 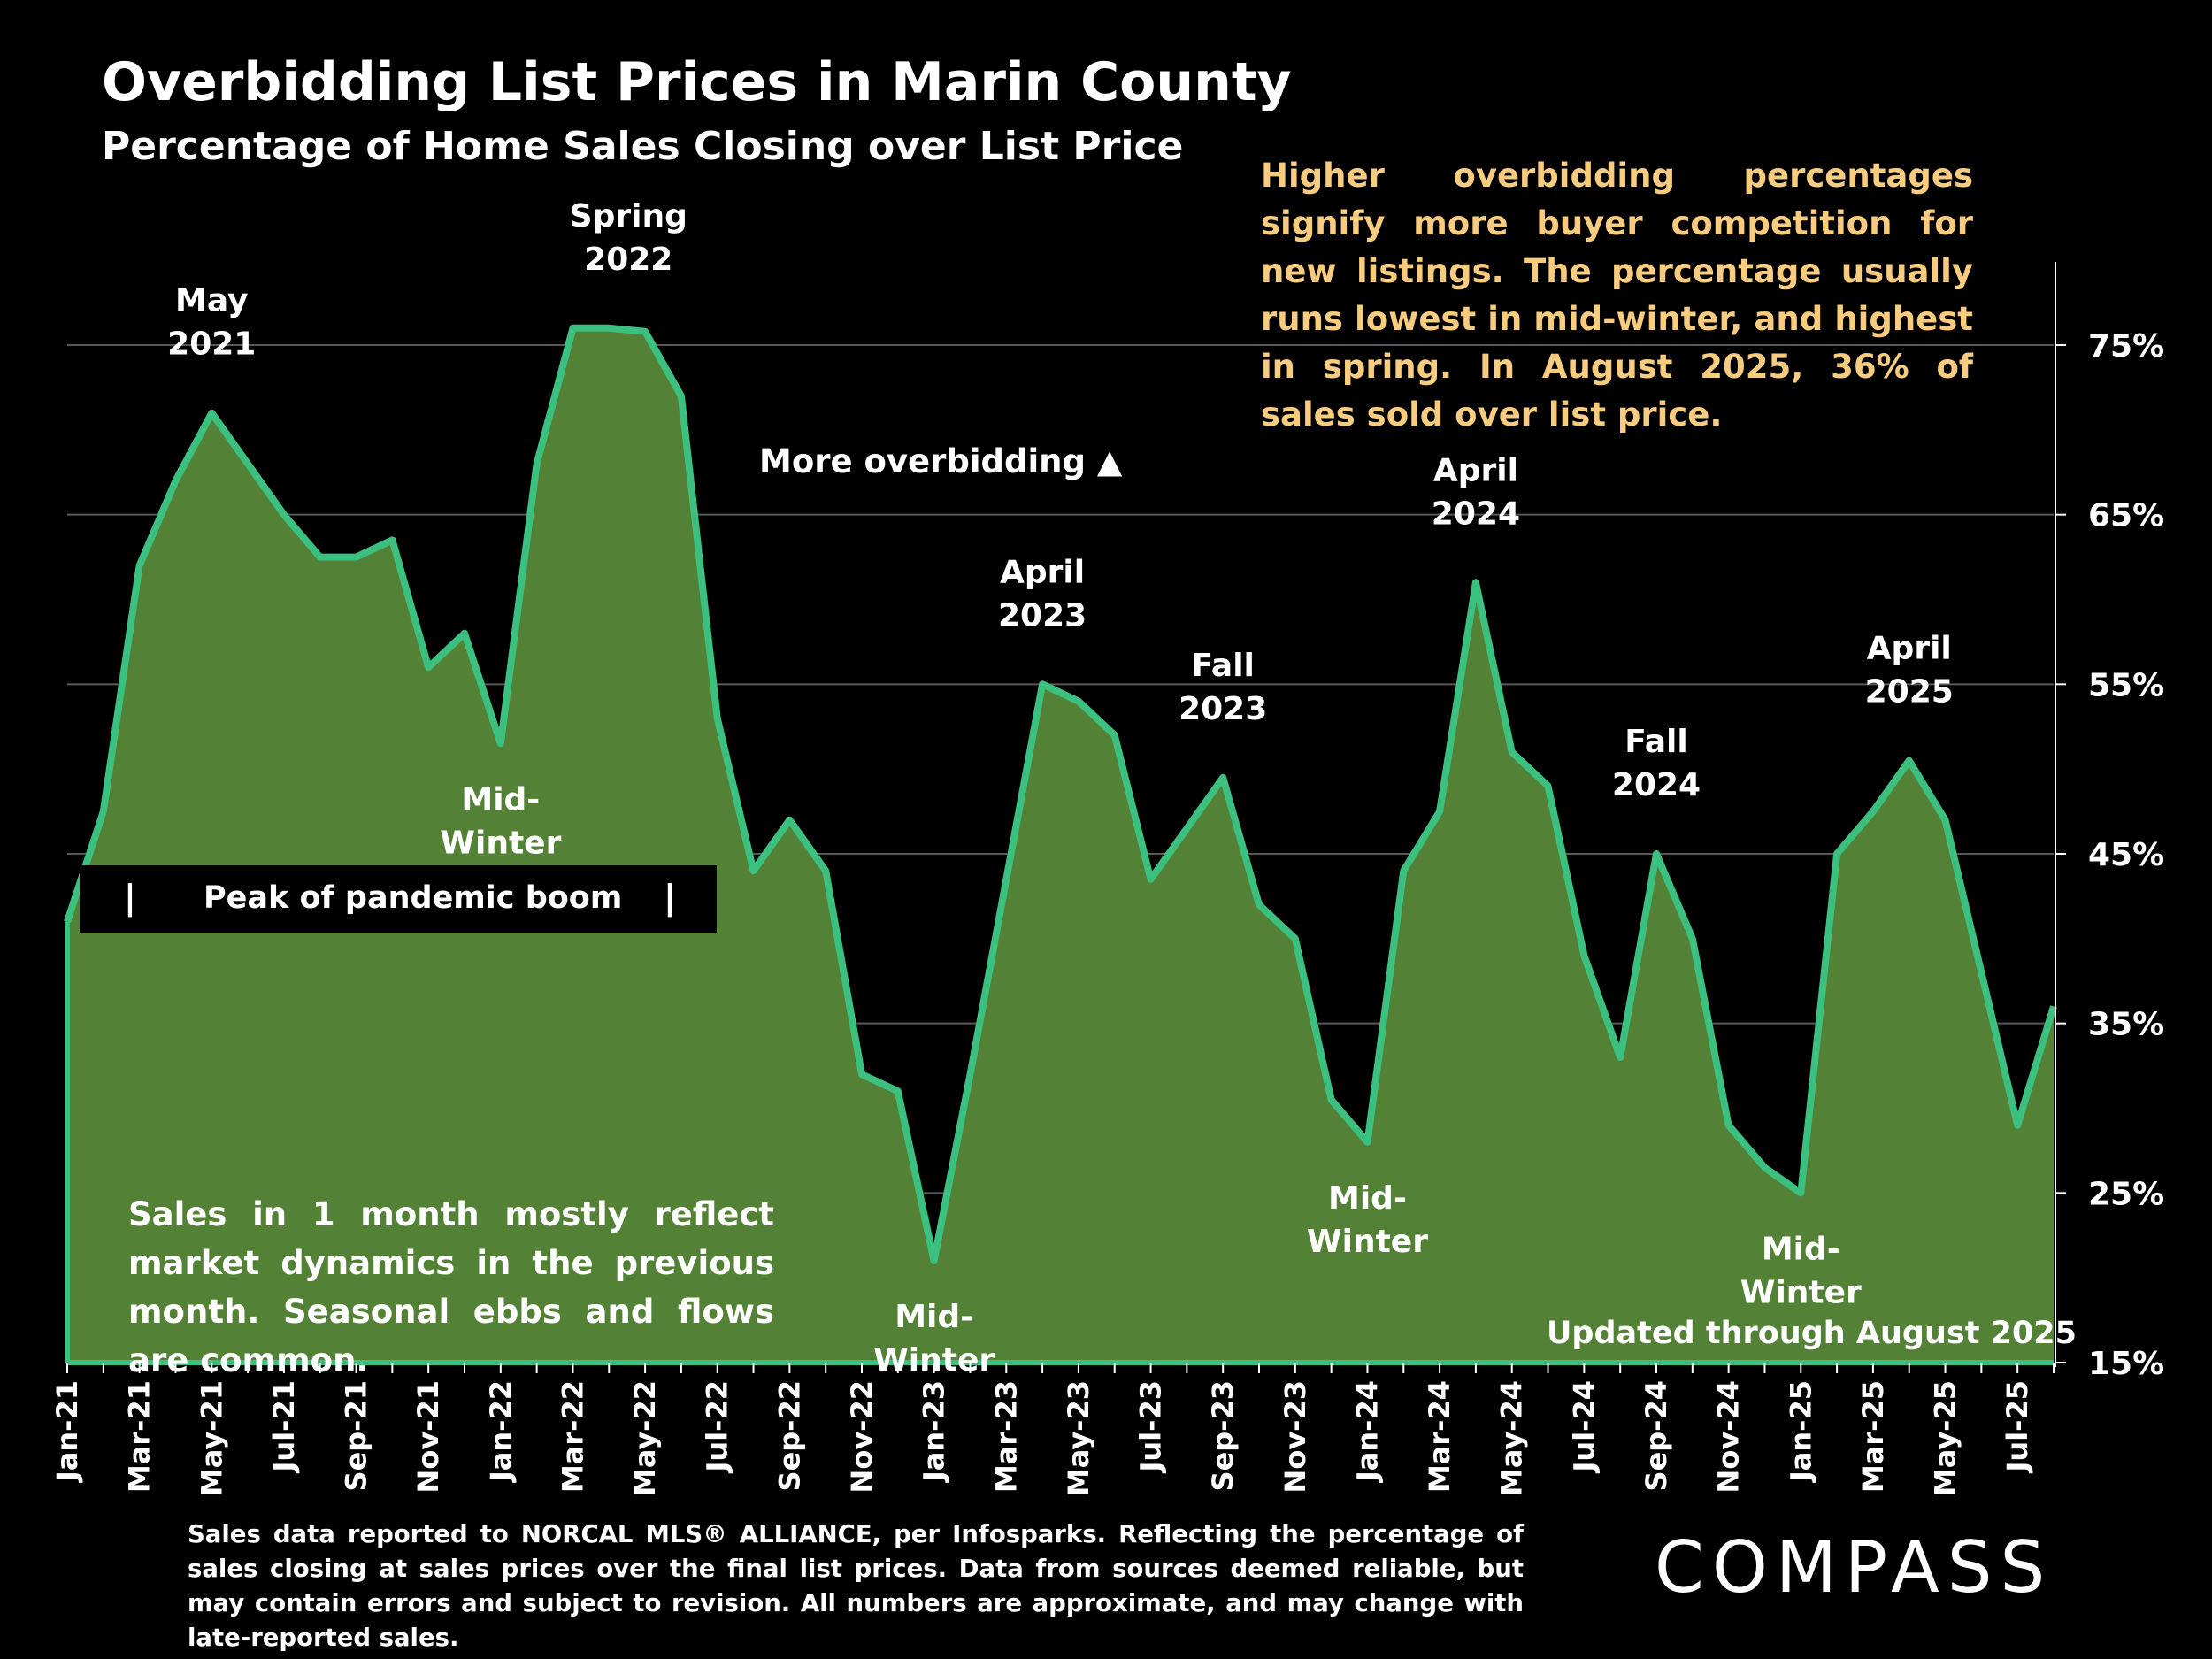 I want to click on annotation-label: May, so click(x=212, y=301).